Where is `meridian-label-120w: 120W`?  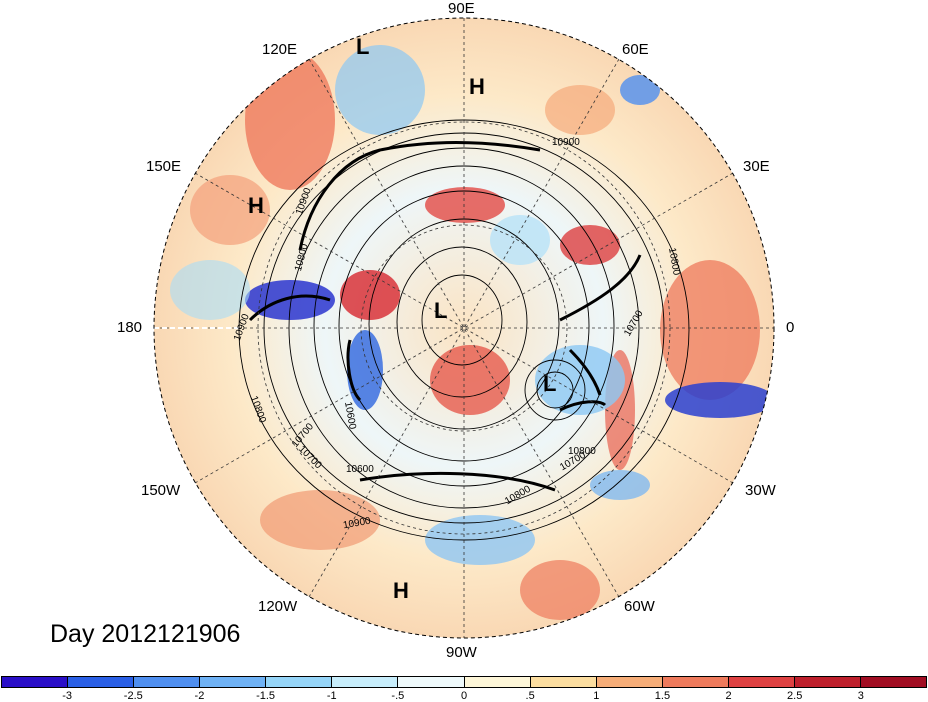 meridian-label-120w: 120W is located at coordinates (278, 606).